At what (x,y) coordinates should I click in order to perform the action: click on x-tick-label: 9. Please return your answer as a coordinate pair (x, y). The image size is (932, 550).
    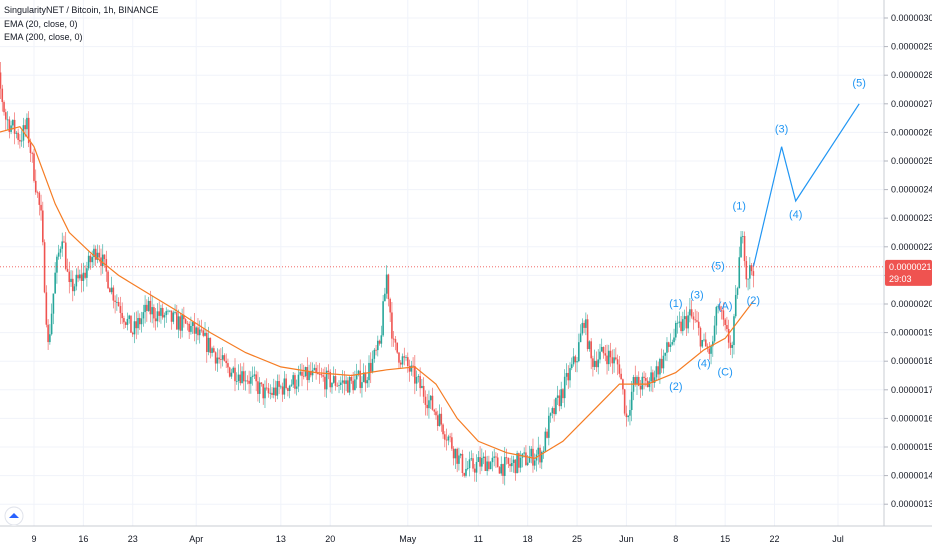
    Looking at the image, I should click on (33, 539).